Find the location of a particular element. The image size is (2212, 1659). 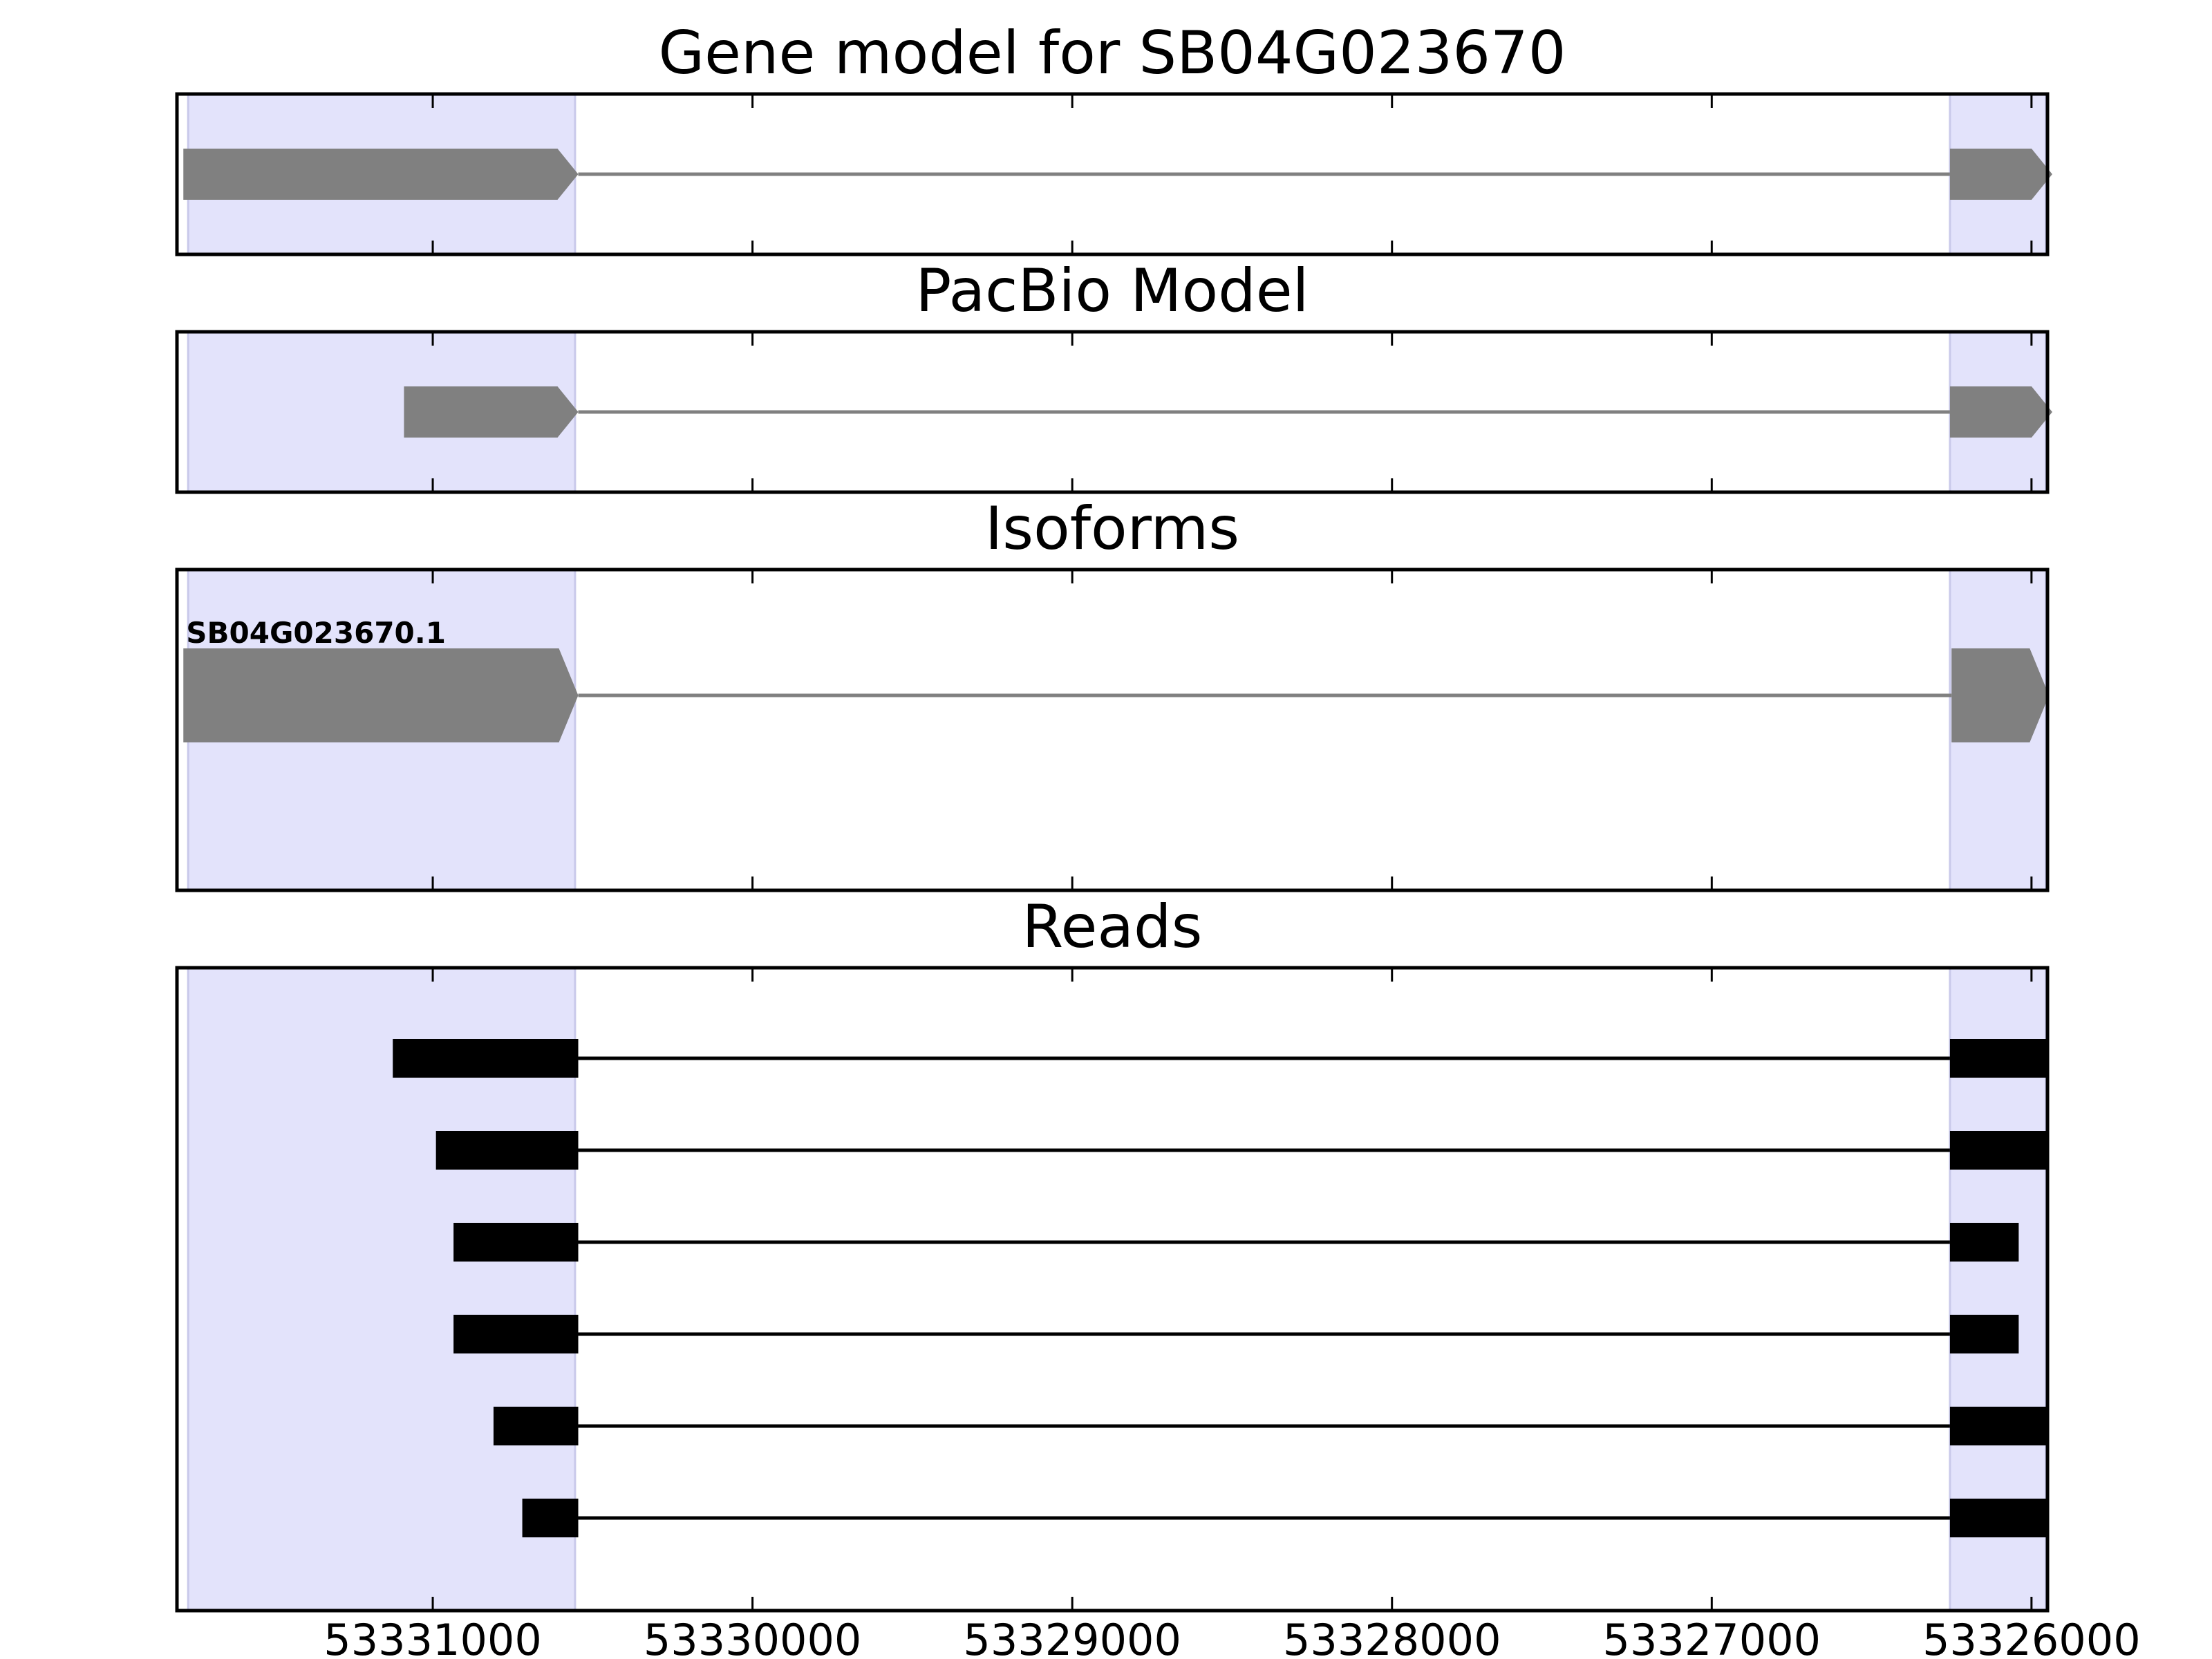

panel-title: PacBio Model is located at coordinates (1112, 291).